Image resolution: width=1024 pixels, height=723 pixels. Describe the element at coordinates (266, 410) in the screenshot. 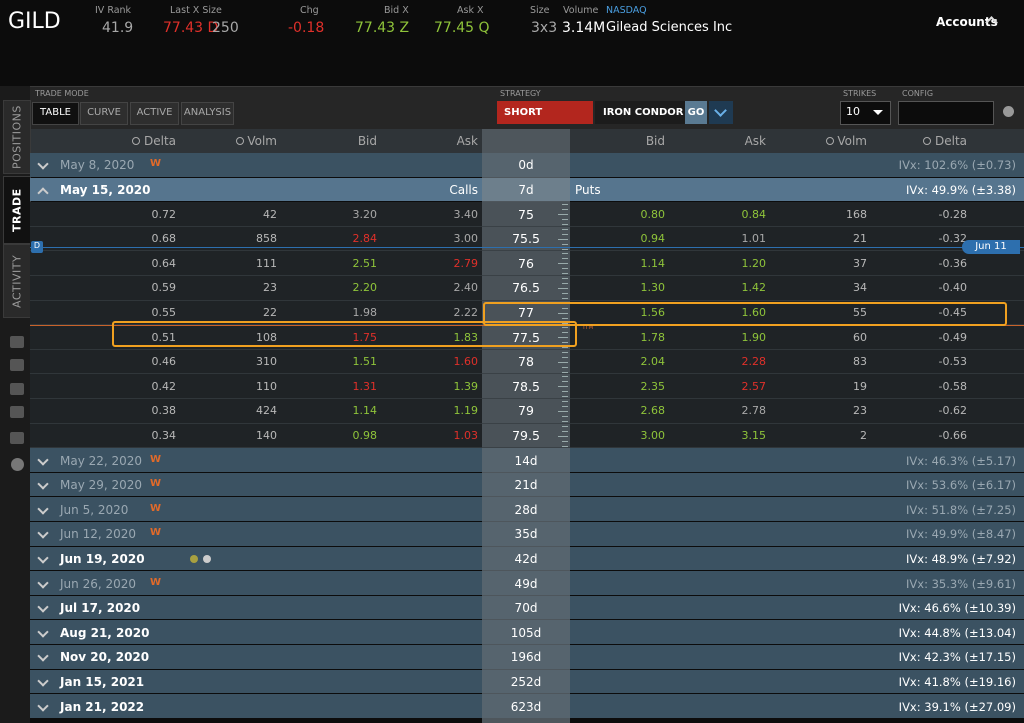

I see `call-cell: 424` at that location.